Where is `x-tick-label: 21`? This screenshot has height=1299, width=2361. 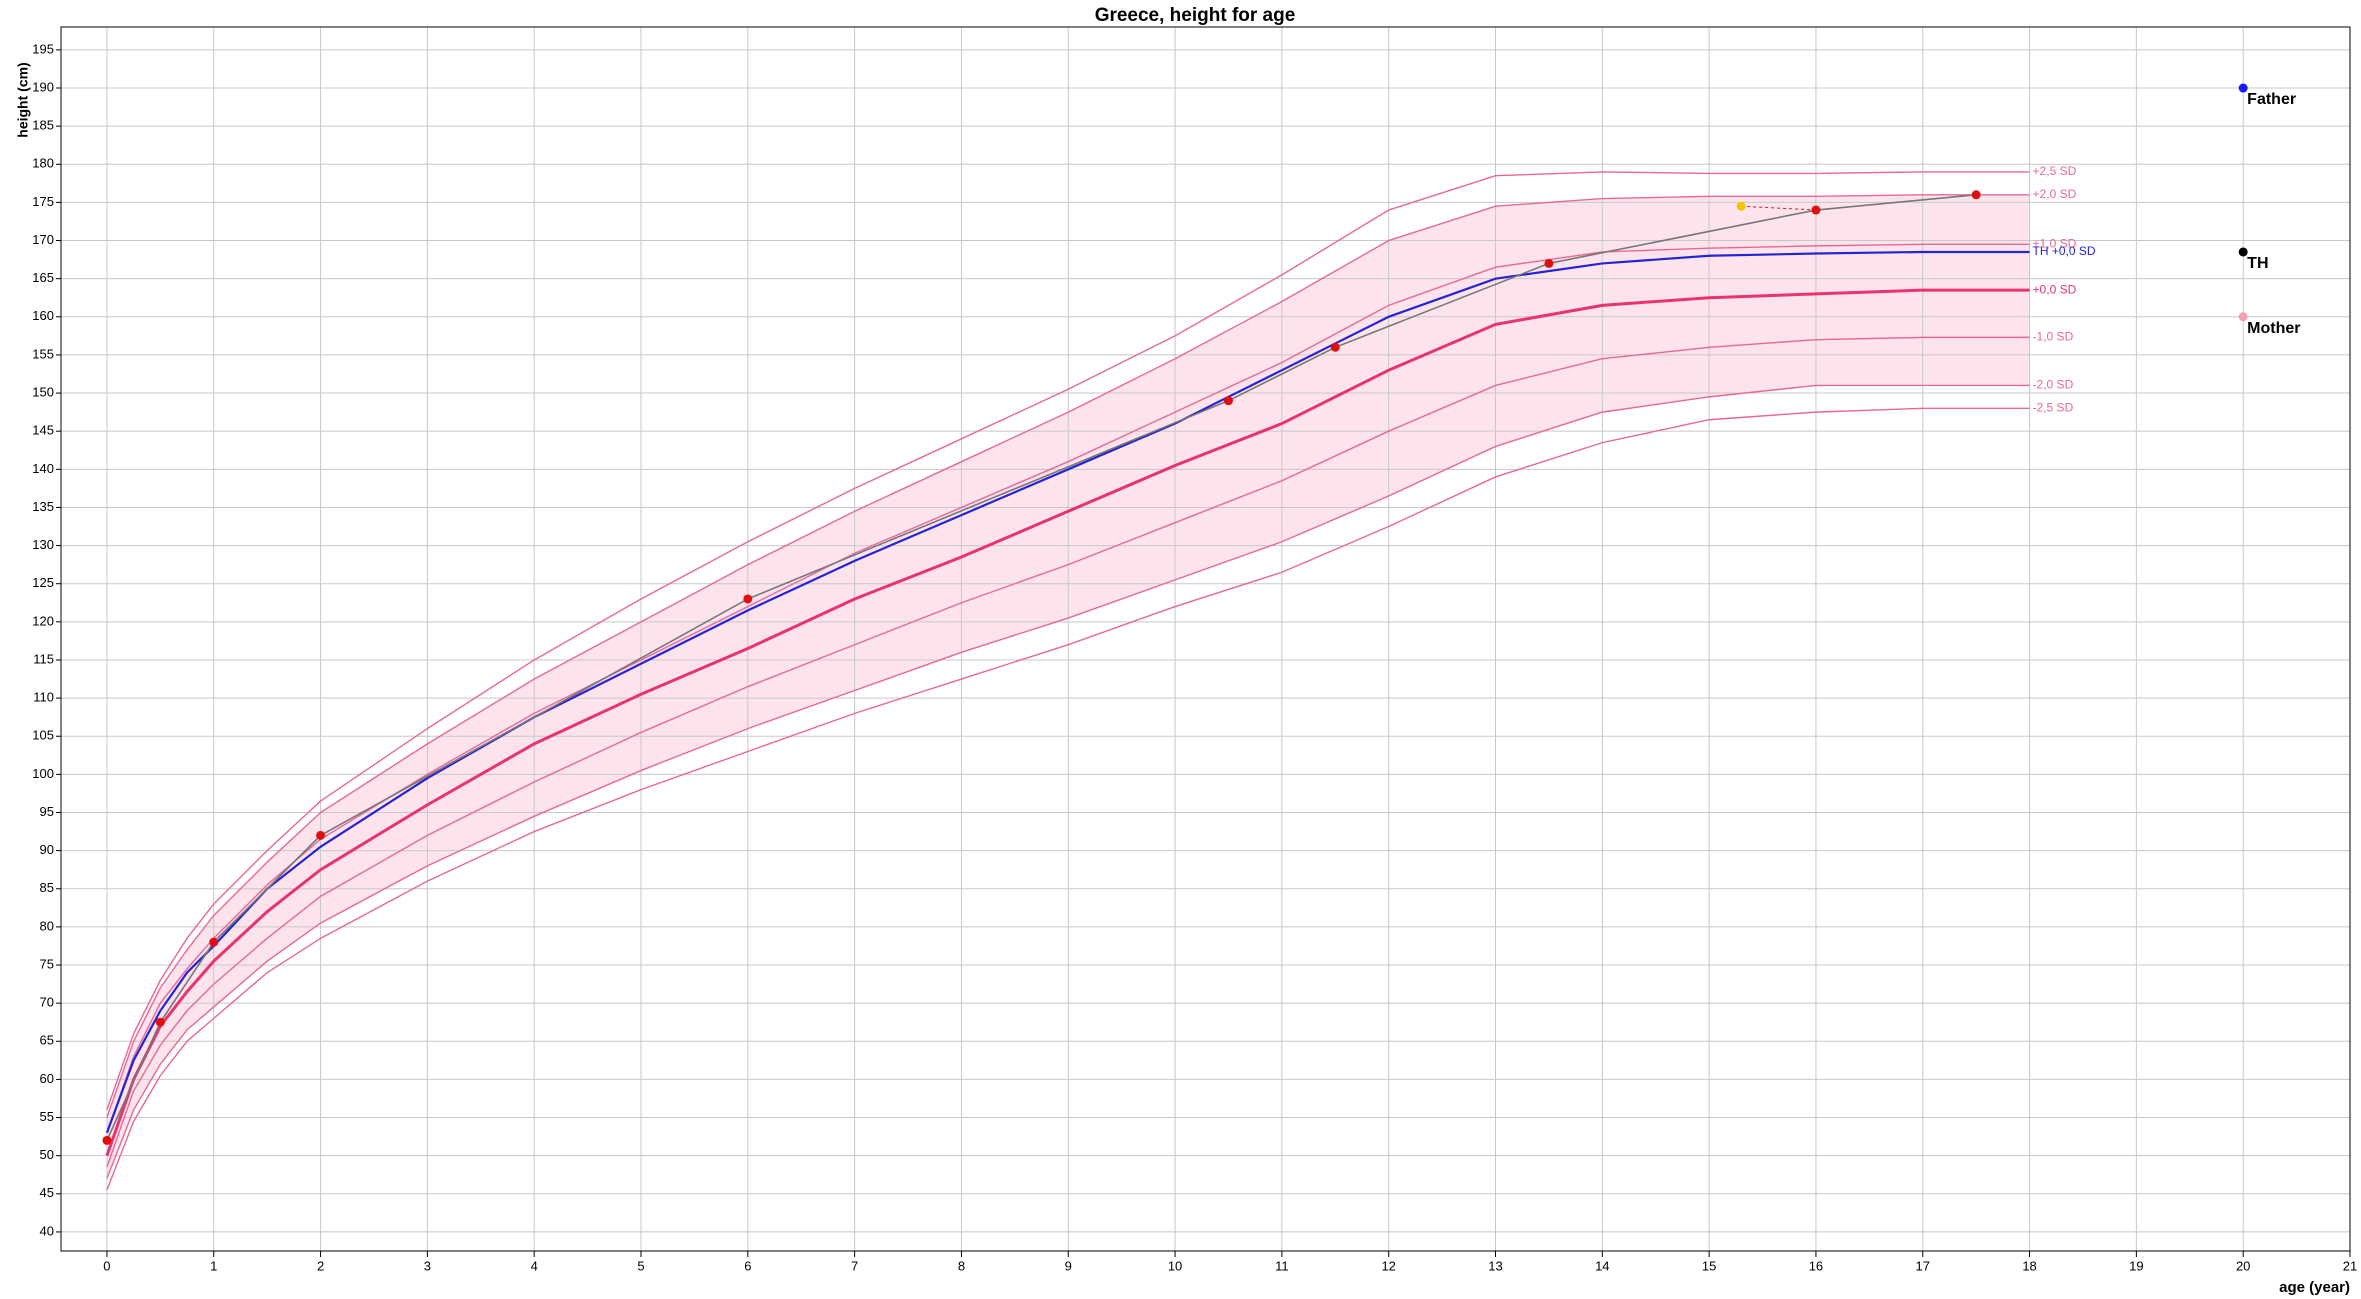
x-tick-label: 21 is located at coordinates (2350, 1265).